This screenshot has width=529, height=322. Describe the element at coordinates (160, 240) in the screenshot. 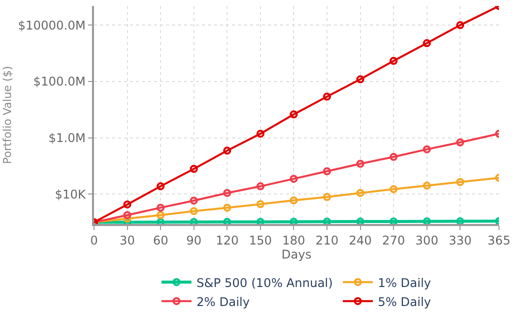

I see `x-tick-label: 60` at that location.